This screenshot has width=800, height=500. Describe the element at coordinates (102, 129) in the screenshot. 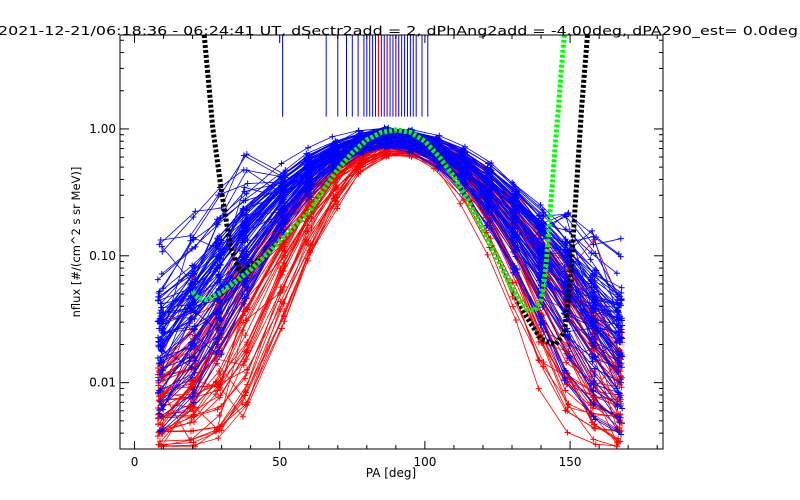

I see `y-tick-label: 1.00` at that location.